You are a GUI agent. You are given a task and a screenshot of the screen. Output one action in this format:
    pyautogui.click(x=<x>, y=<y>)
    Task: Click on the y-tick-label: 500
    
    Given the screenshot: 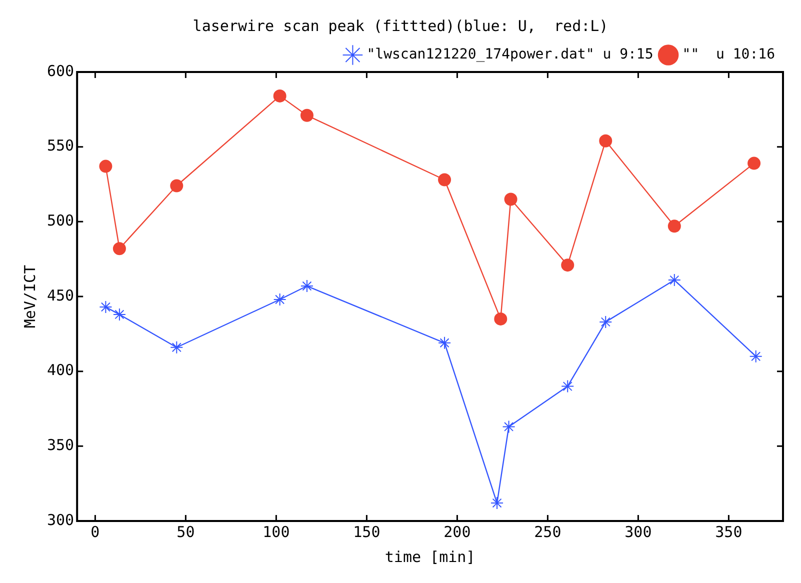 What is the action you would take?
    pyautogui.click(x=60, y=221)
    